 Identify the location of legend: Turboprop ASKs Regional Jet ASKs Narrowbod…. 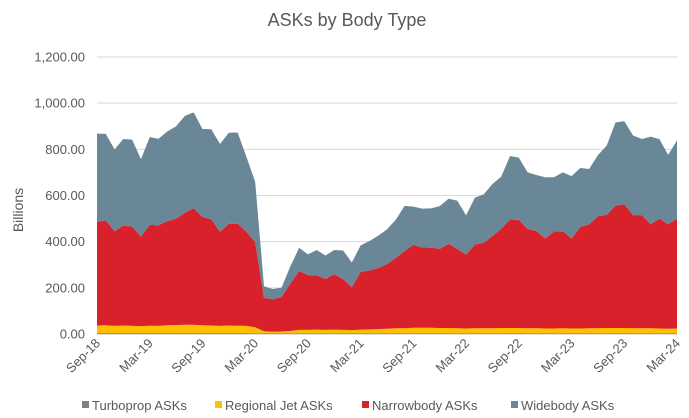
(348, 405).